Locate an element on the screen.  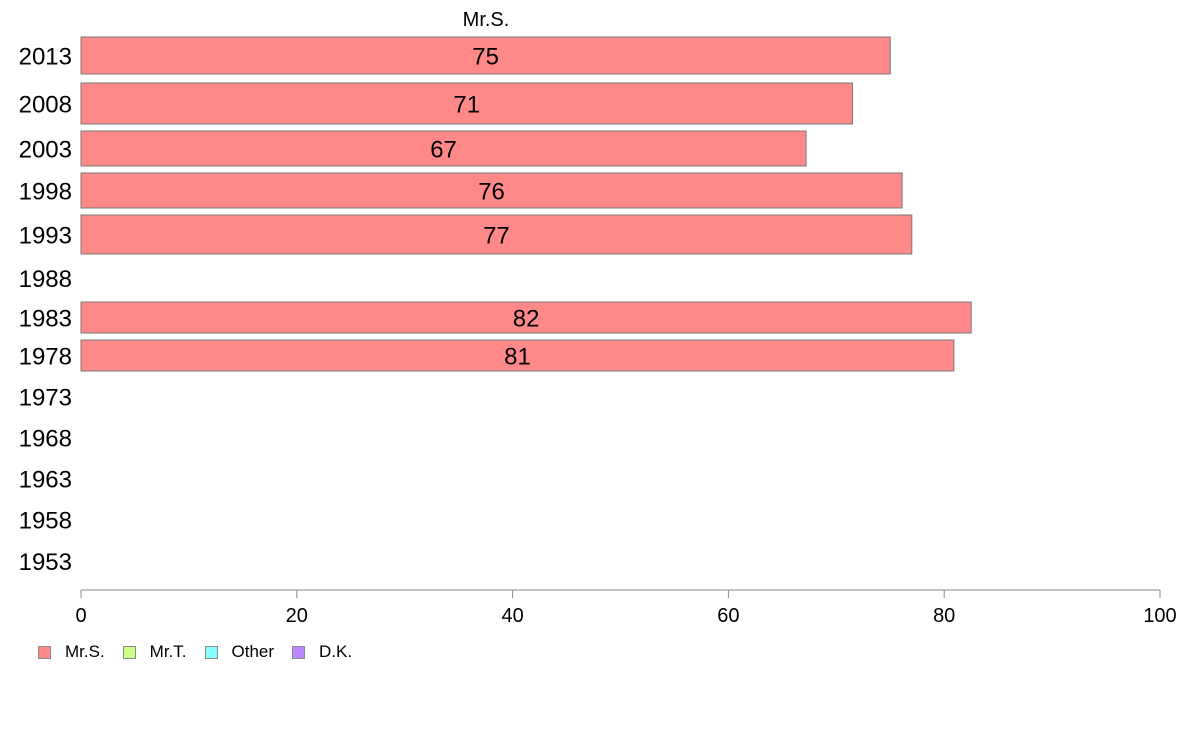
value-label: 81 is located at coordinates (517, 357).